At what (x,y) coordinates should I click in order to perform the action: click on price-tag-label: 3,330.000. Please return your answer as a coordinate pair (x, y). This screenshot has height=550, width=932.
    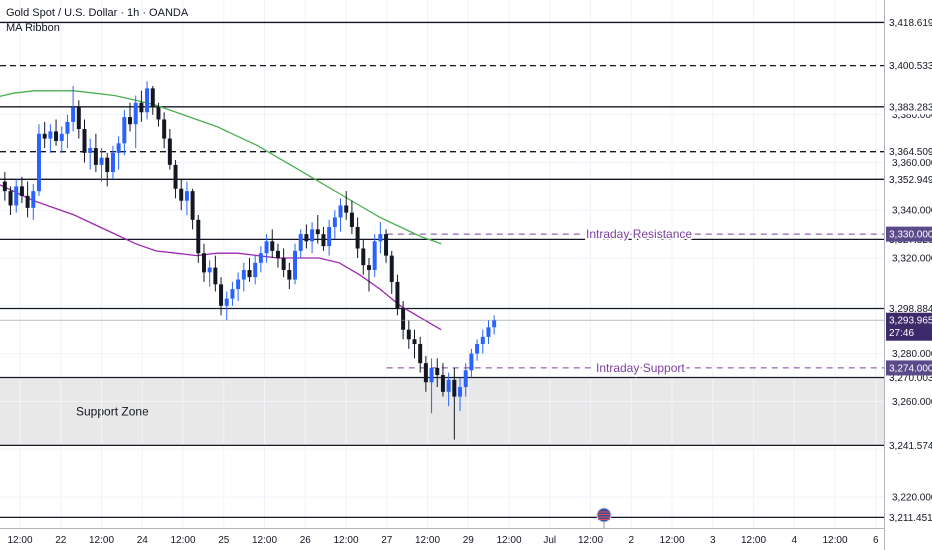
    Looking at the image, I should click on (910, 235).